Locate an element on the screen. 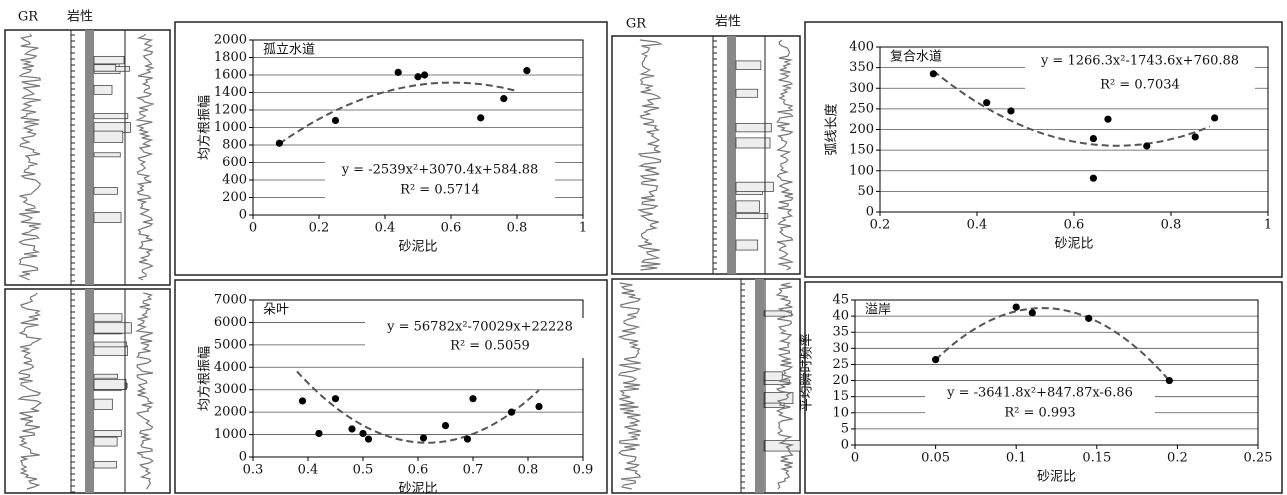 The image size is (1287, 495). chart-title: 孤立水道 is located at coordinates (289, 50).